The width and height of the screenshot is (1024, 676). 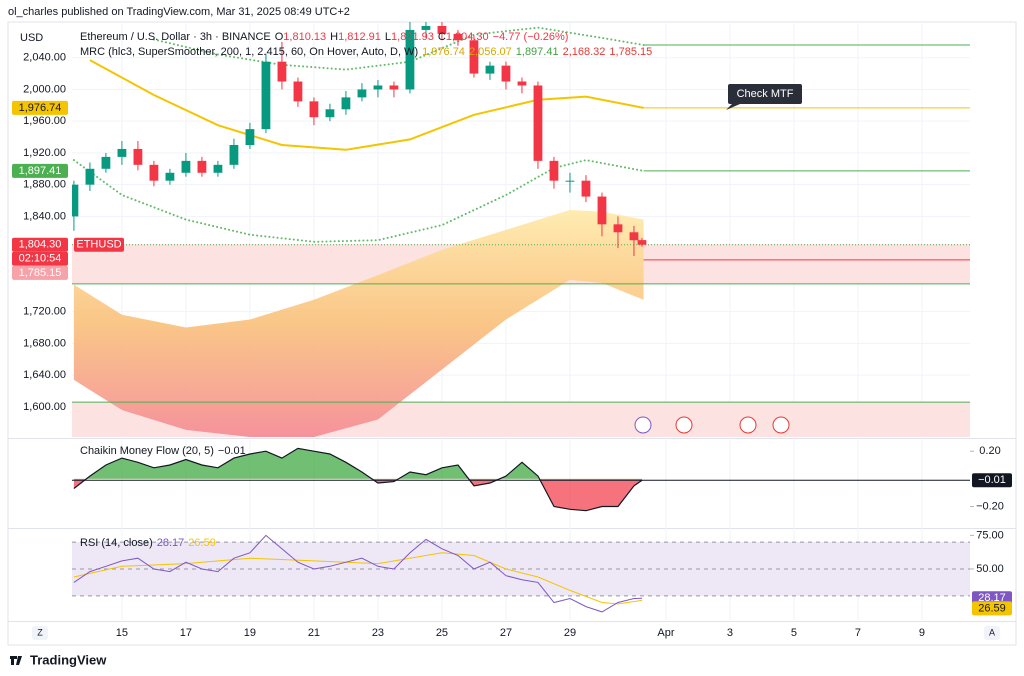 What do you see at coordinates (116, 543) in the screenshot?
I see `rsi-title: RSI (14, close)` at bounding box center [116, 543].